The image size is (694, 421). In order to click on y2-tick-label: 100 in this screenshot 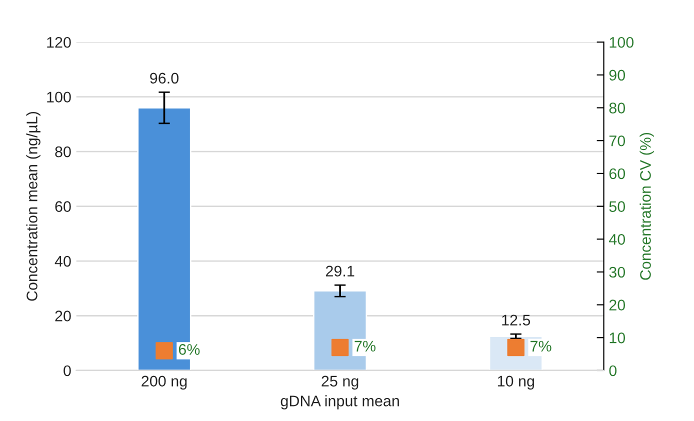, I will do `click(622, 42)`.